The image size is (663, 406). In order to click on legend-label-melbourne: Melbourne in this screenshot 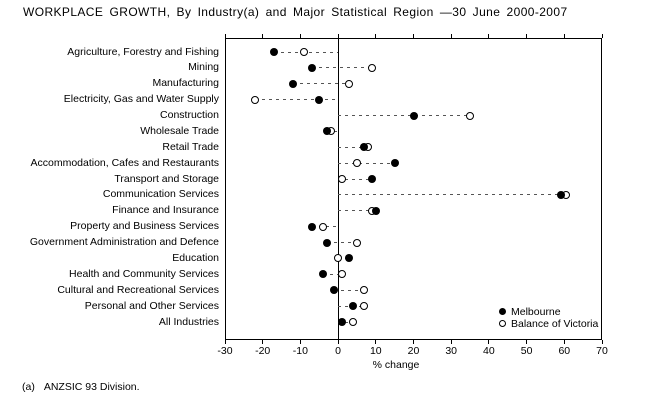, I will do `click(536, 311)`.